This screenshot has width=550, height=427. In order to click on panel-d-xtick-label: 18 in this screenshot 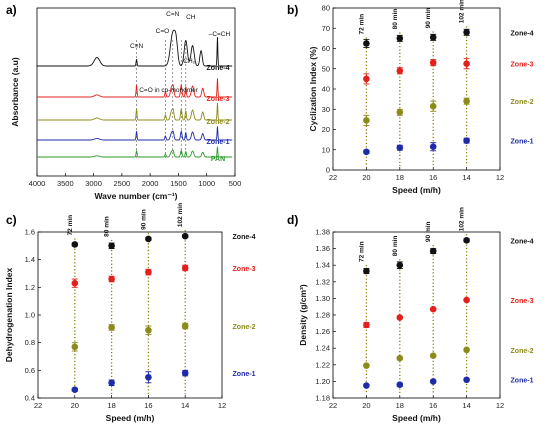, I will do `click(400, 405)`.